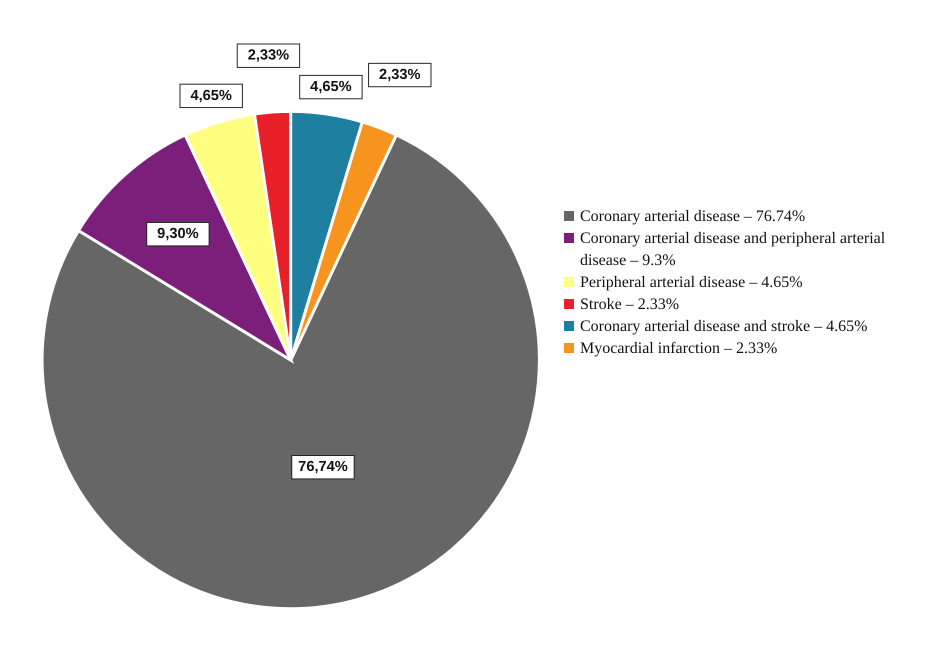 Image resolution: width=932 pixels, height=648 pixels. What do you see at coordinates (693, 217) in the screenshot?
I see `legend-label: Coronary arterial disease – 76.74%` at bounding box center [693, 217].